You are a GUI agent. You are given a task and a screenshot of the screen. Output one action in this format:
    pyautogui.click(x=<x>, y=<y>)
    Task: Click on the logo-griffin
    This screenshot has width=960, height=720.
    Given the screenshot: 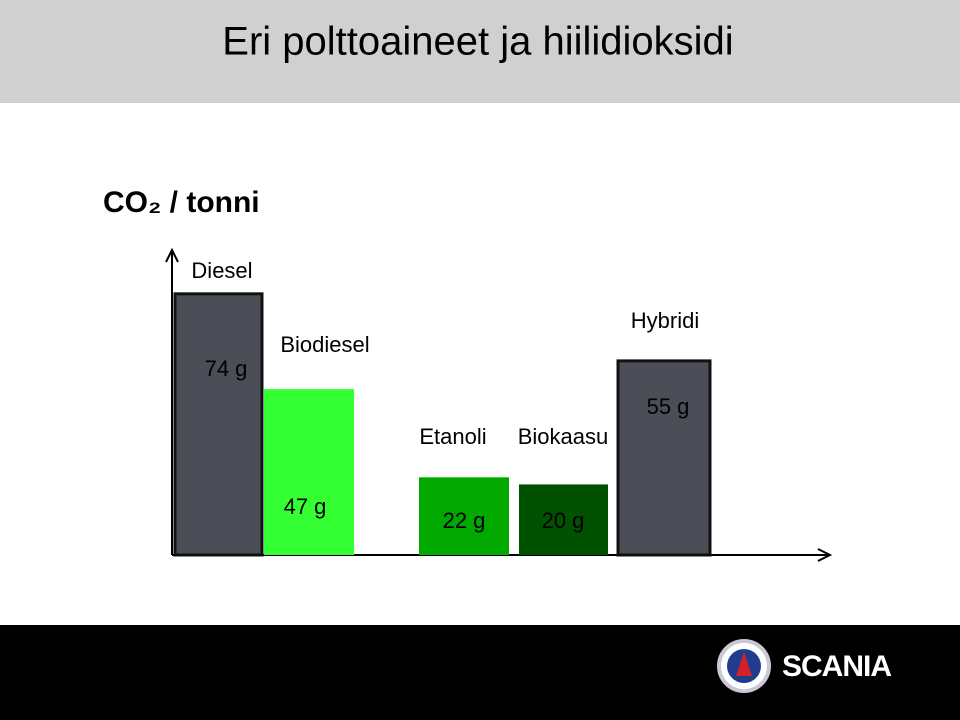 What is the action you would take?
    pyautogui.click(x=744, y=664)
    